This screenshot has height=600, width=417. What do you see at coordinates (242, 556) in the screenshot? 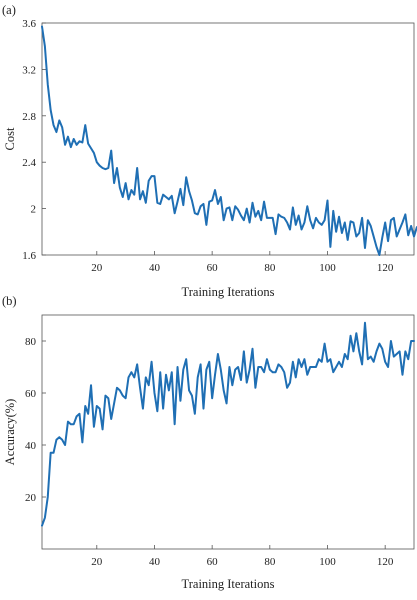
I see `x-axis-b: 20 40 60 80 100 120` at bounding box center [242, 556].